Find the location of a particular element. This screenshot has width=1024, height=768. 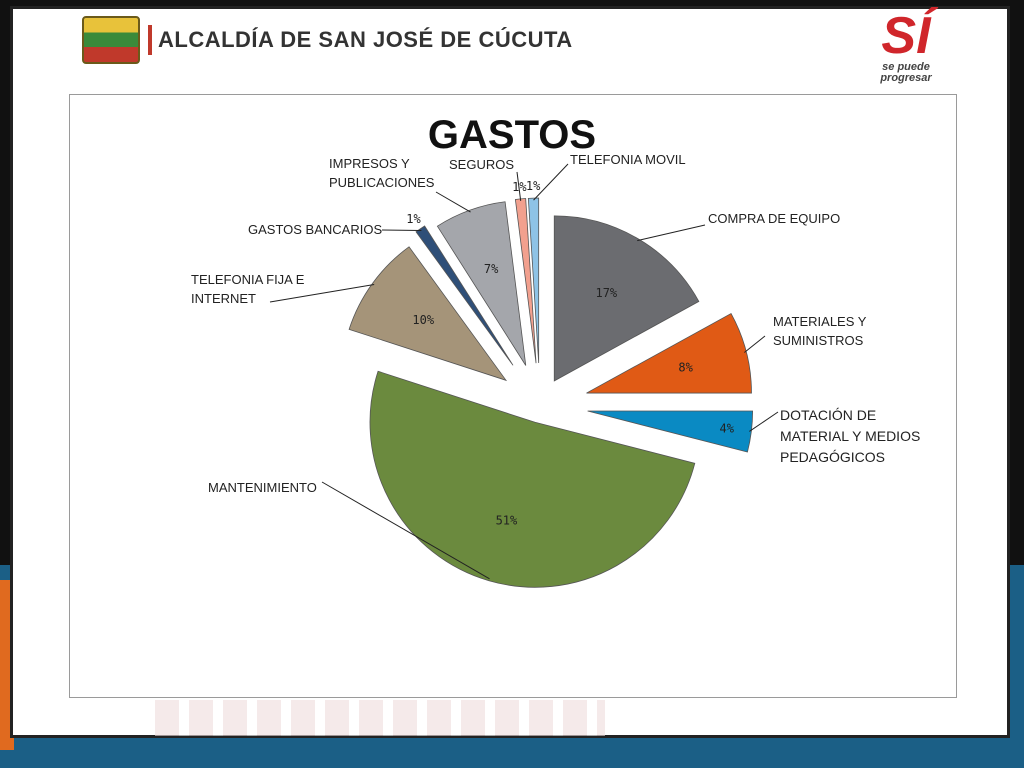

slice-category-label: IMPRESOS Y PUBLICACIONES is located at coordinates (382, 173).